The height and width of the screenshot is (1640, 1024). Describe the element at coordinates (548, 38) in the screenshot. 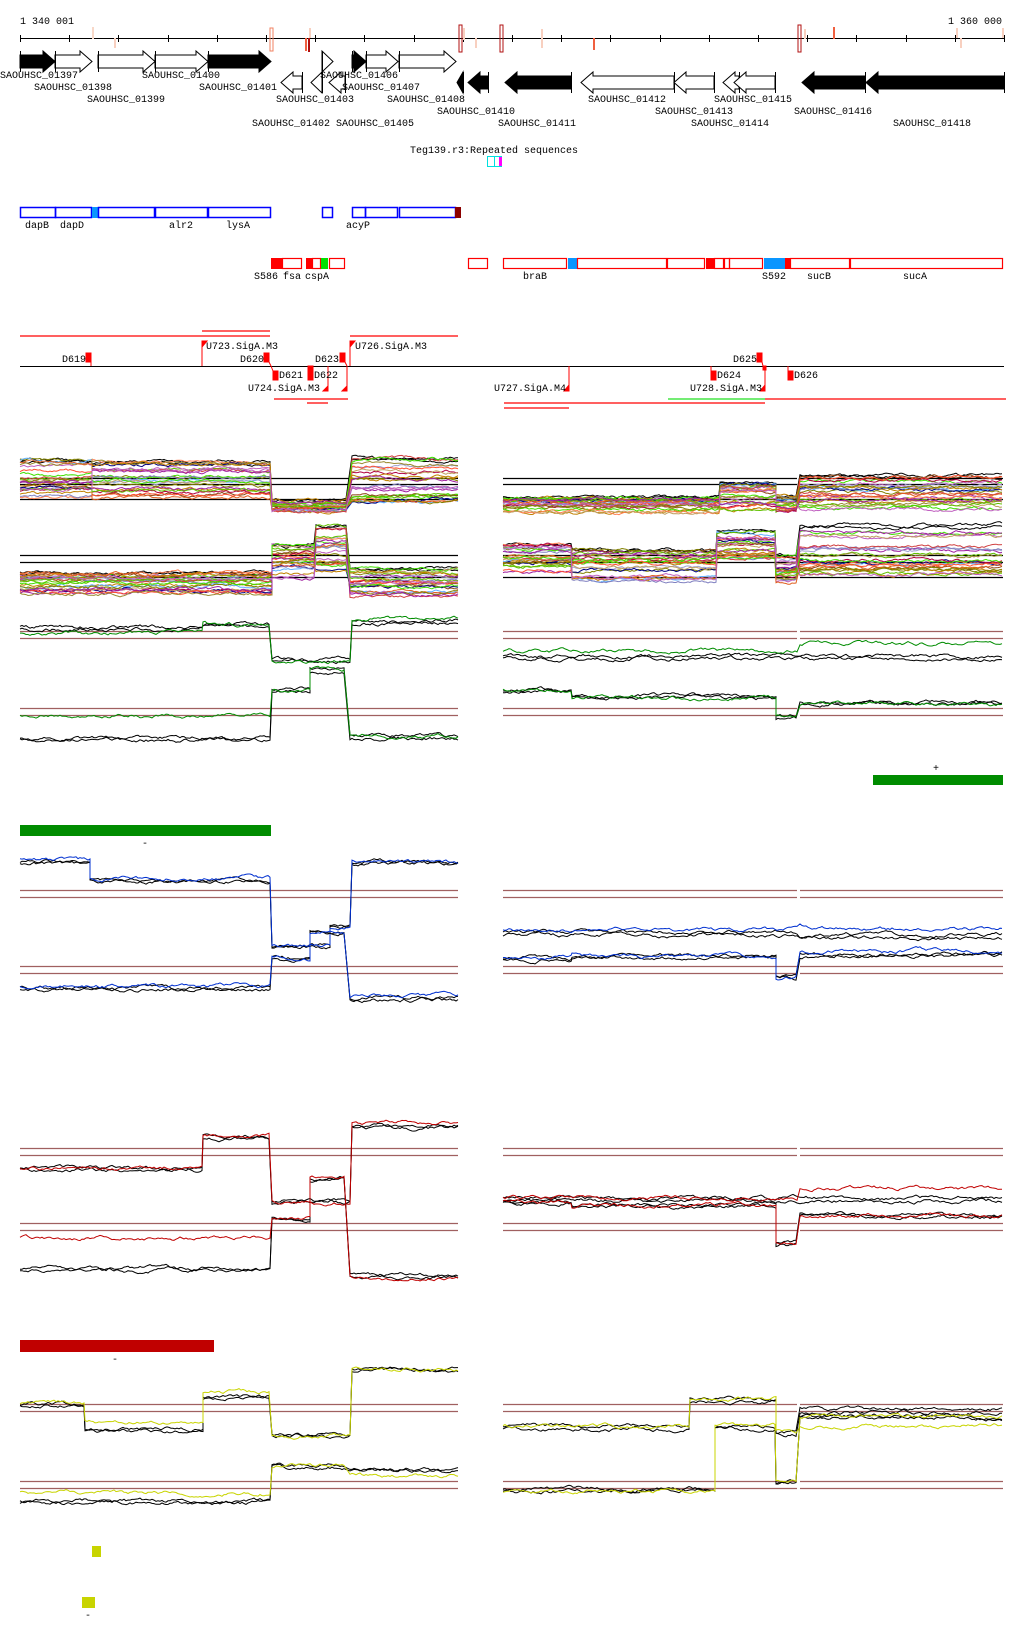

I see `ruler-markers` at that location.